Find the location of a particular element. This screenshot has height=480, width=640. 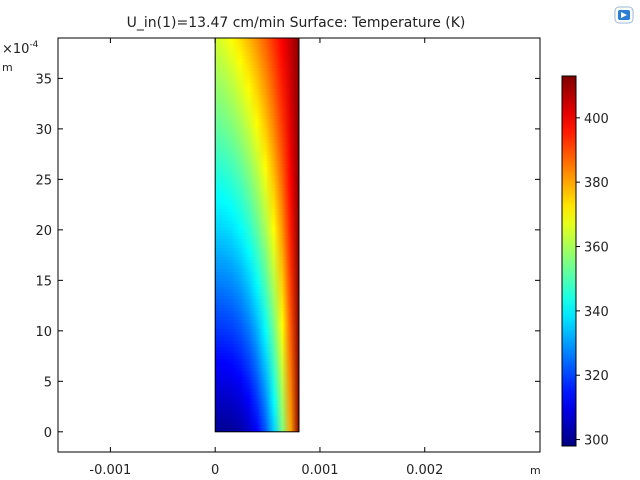

colorbar-ticks: 300 320 340 360 380 400 is located at coordinates (592, 280).